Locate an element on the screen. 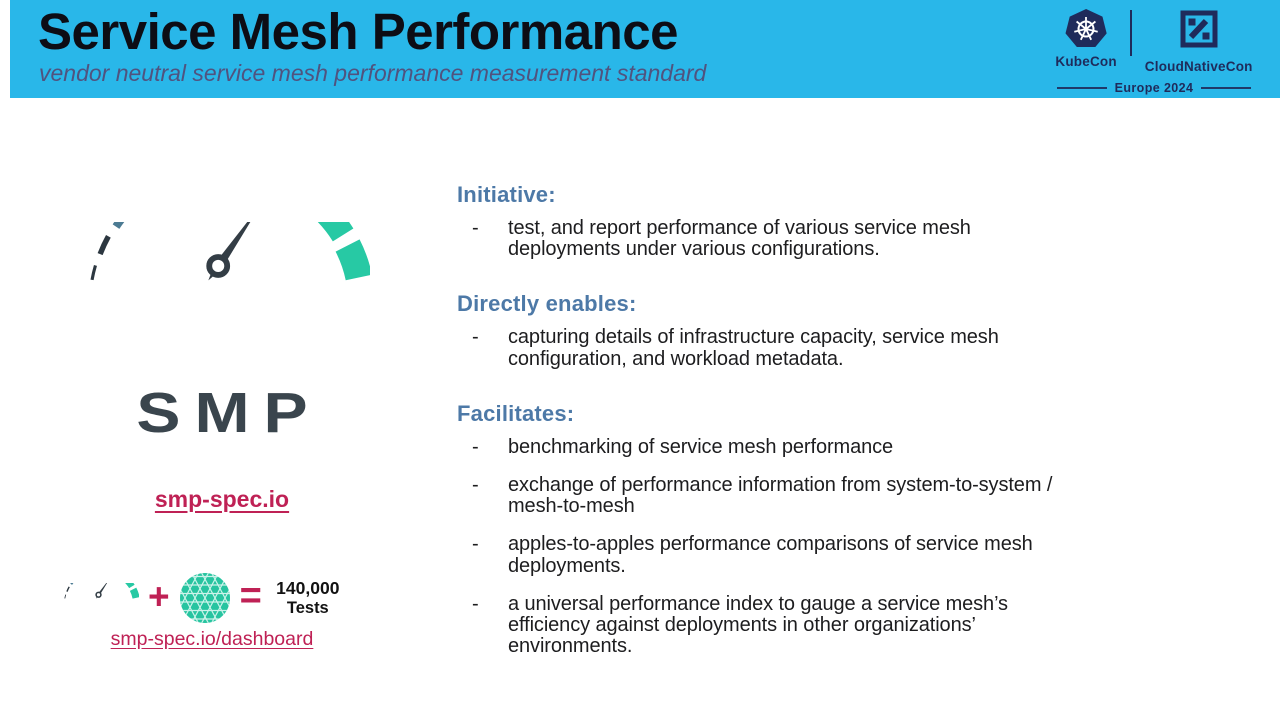 This screenshot has width=1280, height=720. plus-sign: + is located at coordinates (159, 596).